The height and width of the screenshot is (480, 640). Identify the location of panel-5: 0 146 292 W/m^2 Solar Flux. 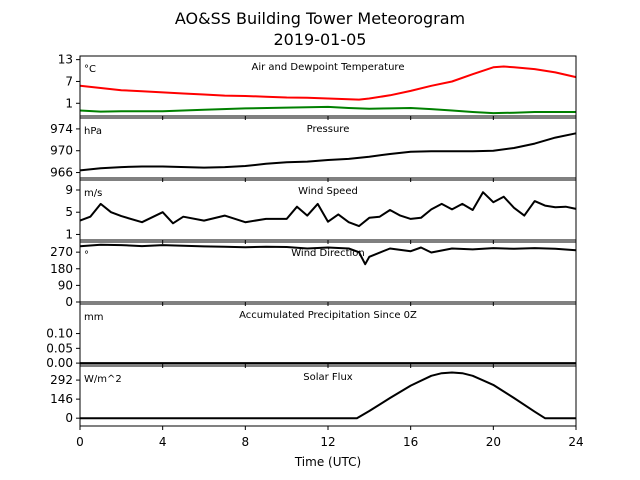
(313, 397).